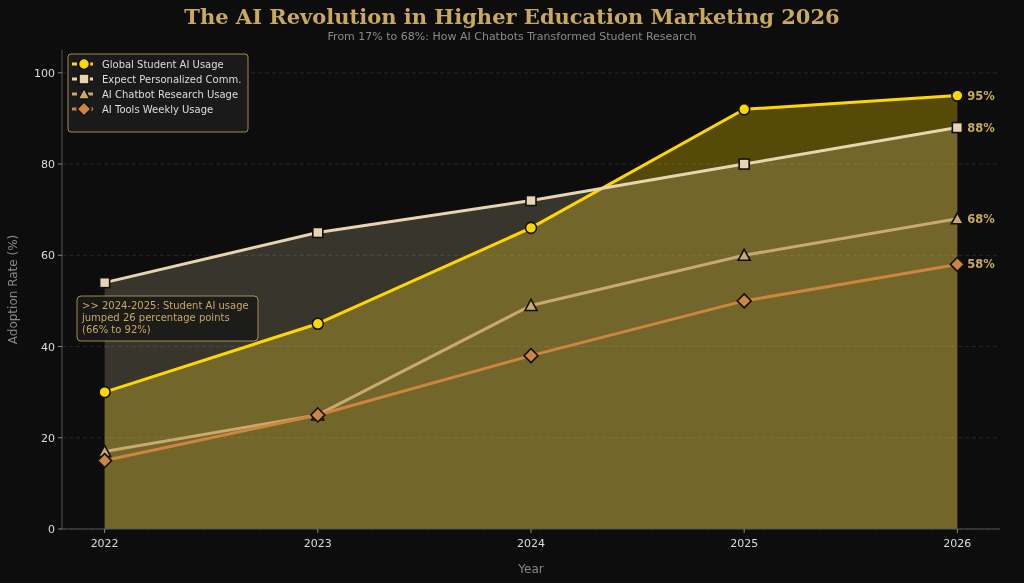  Describe the element at coordinates (981, 127) in the screenshot. I see `data-label: 88%` at that location.